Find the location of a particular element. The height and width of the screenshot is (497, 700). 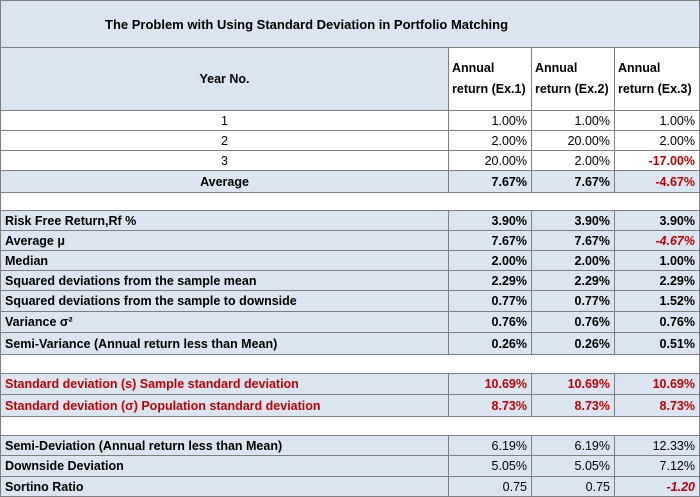

ex2-cell: 8.73% is located at coordinates (573, 406).